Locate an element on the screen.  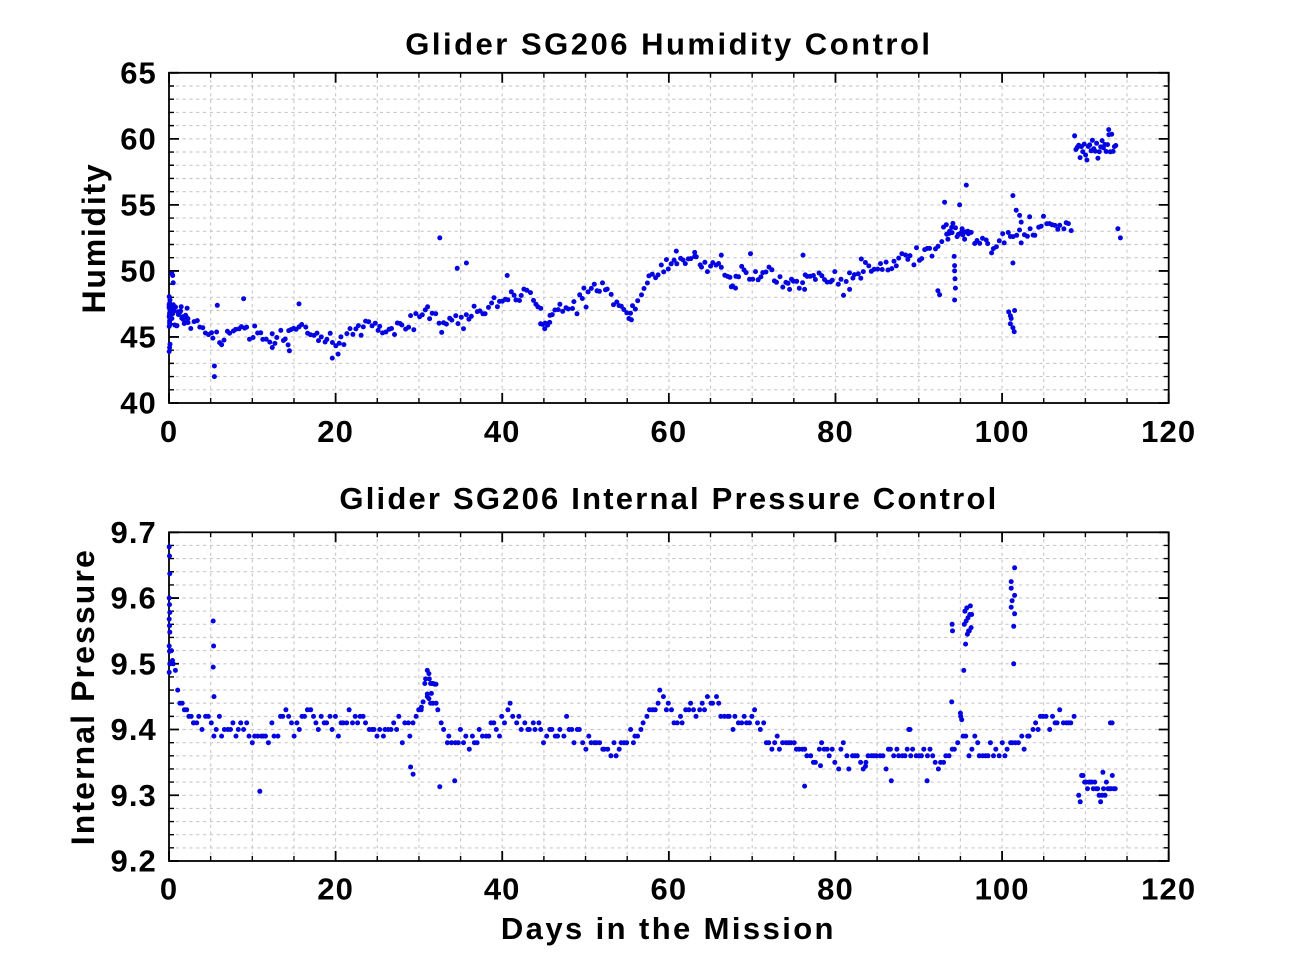
svg-text: 45 is located at coordinates (138, 337).